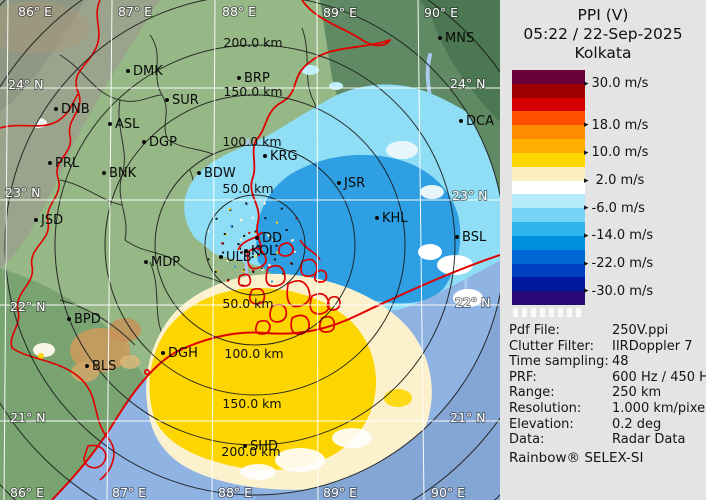  I want to click on title-block: PPI (V) 05:22 / 22-Sep-2025 Kolkata, so click(603, 34).